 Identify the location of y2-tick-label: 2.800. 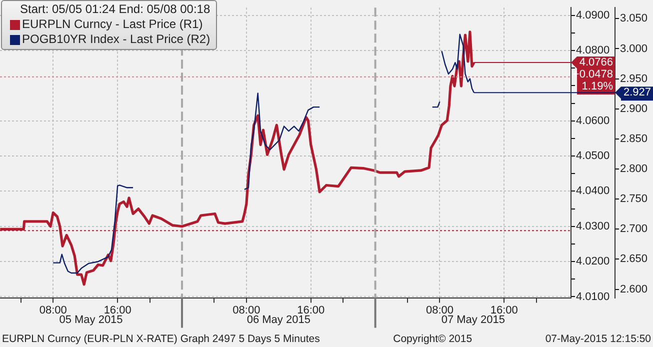
(634, 169).